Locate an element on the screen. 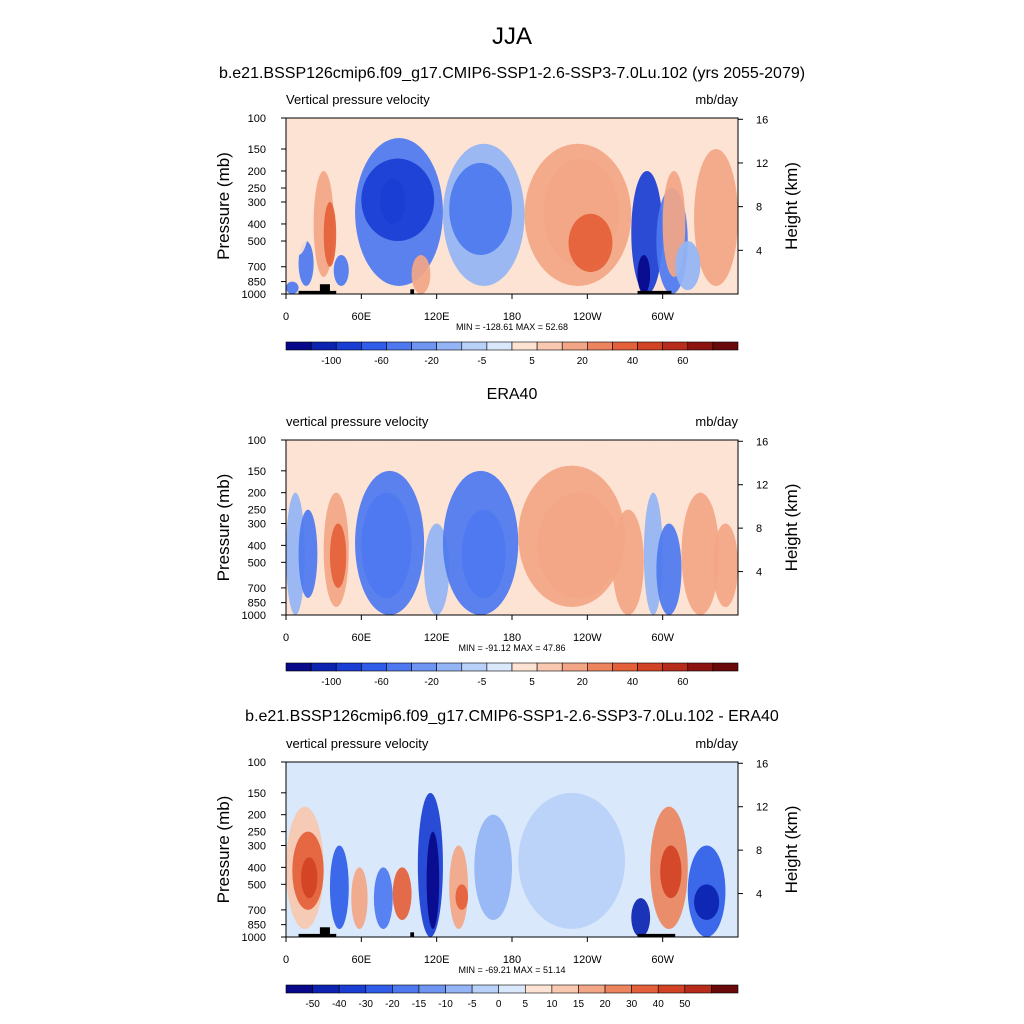 The height and width of the screenshot is (1024, 1024). colorbar-label: -15 is located at coordinates (419, 1004).